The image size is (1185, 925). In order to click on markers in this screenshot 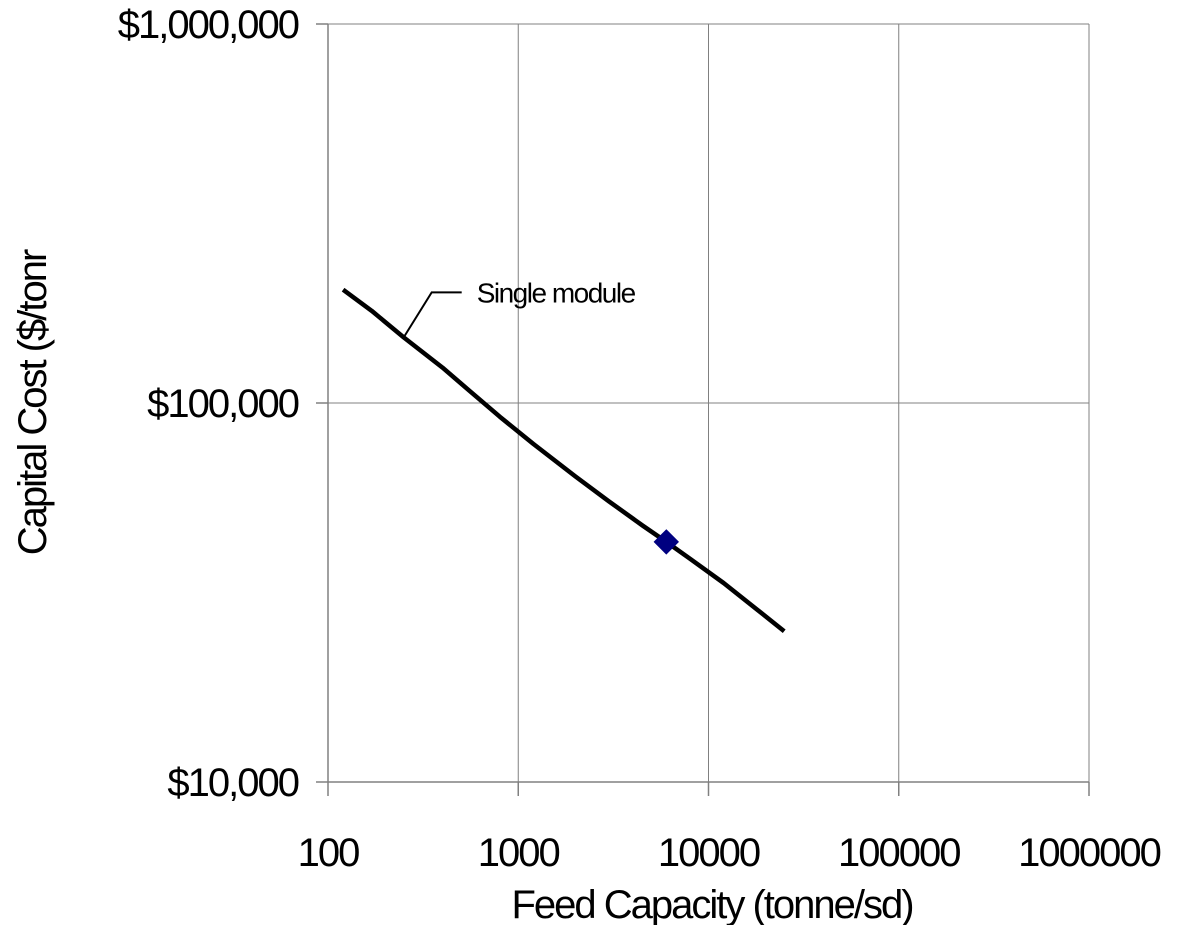, I will do `click(666, 542)`.